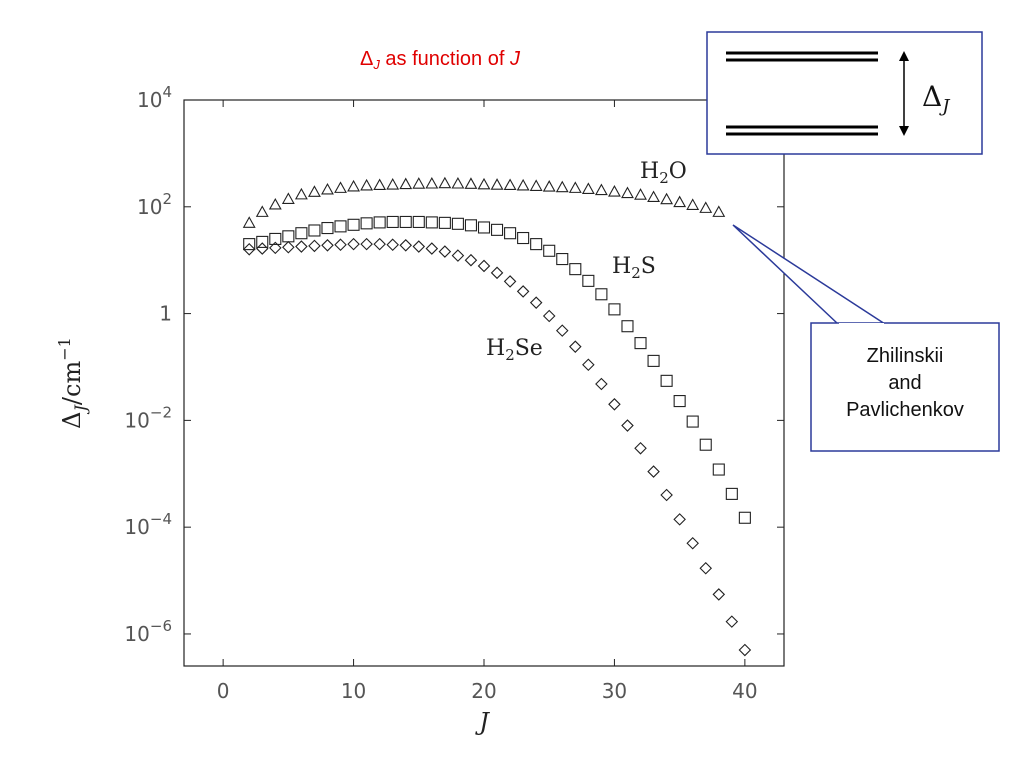  I want to click on title-variable: J, so click(514, 59).